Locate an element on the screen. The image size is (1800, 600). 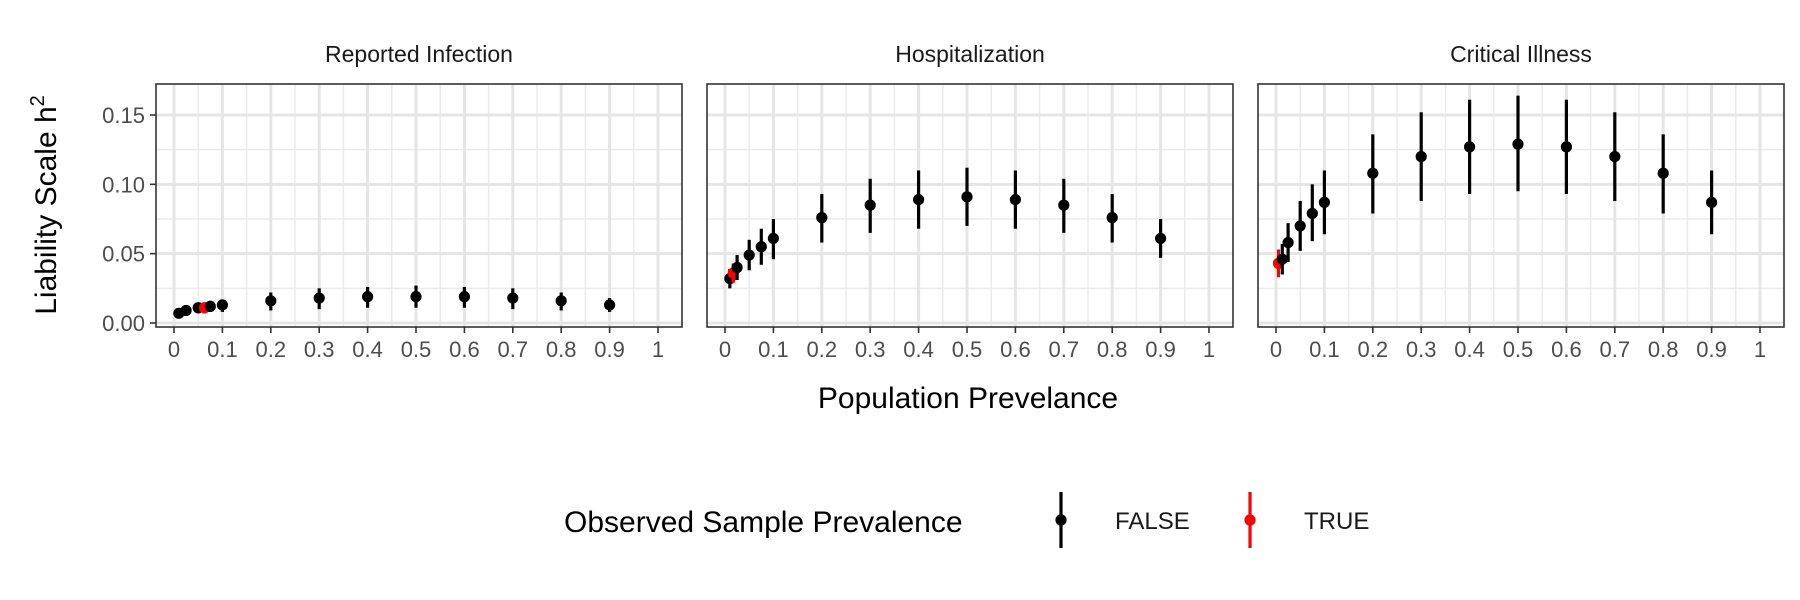
facet-title: Critical Illness is located at coordinates (1521, 54).